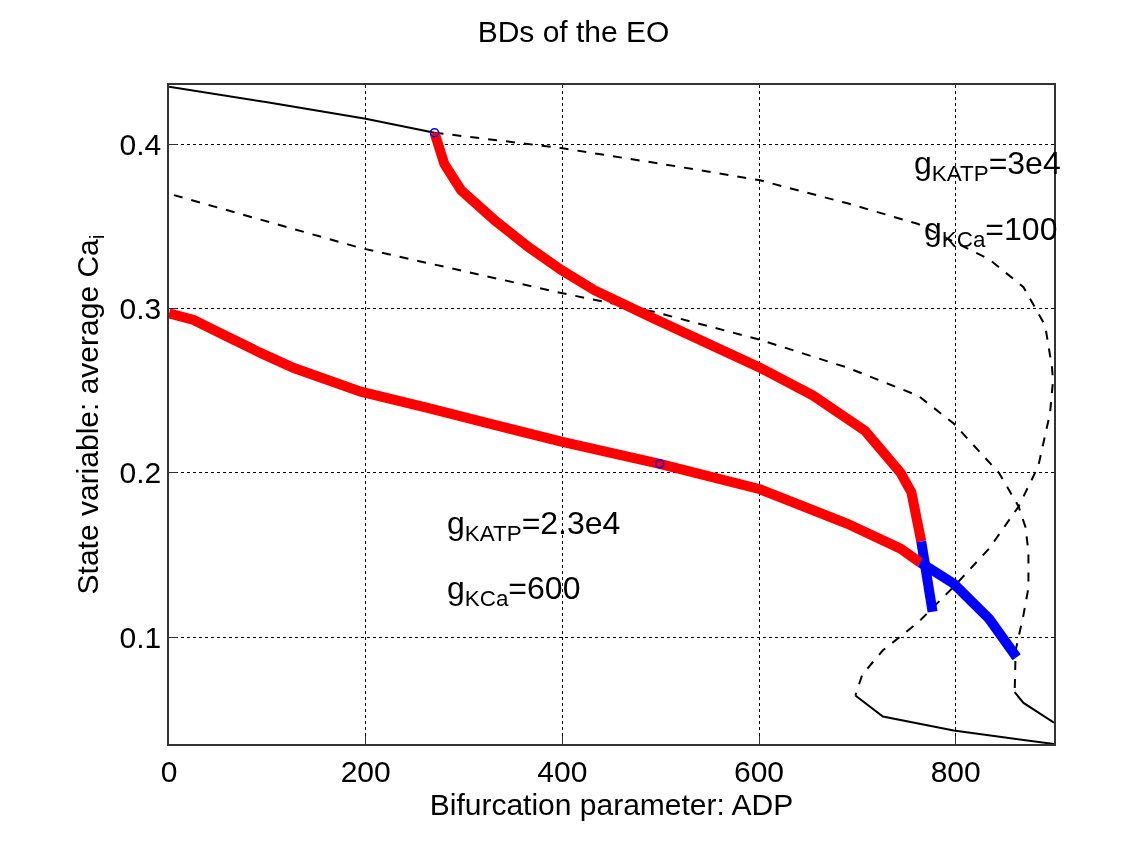  I want to click on x-tick-label: 600, so click(759, 771).